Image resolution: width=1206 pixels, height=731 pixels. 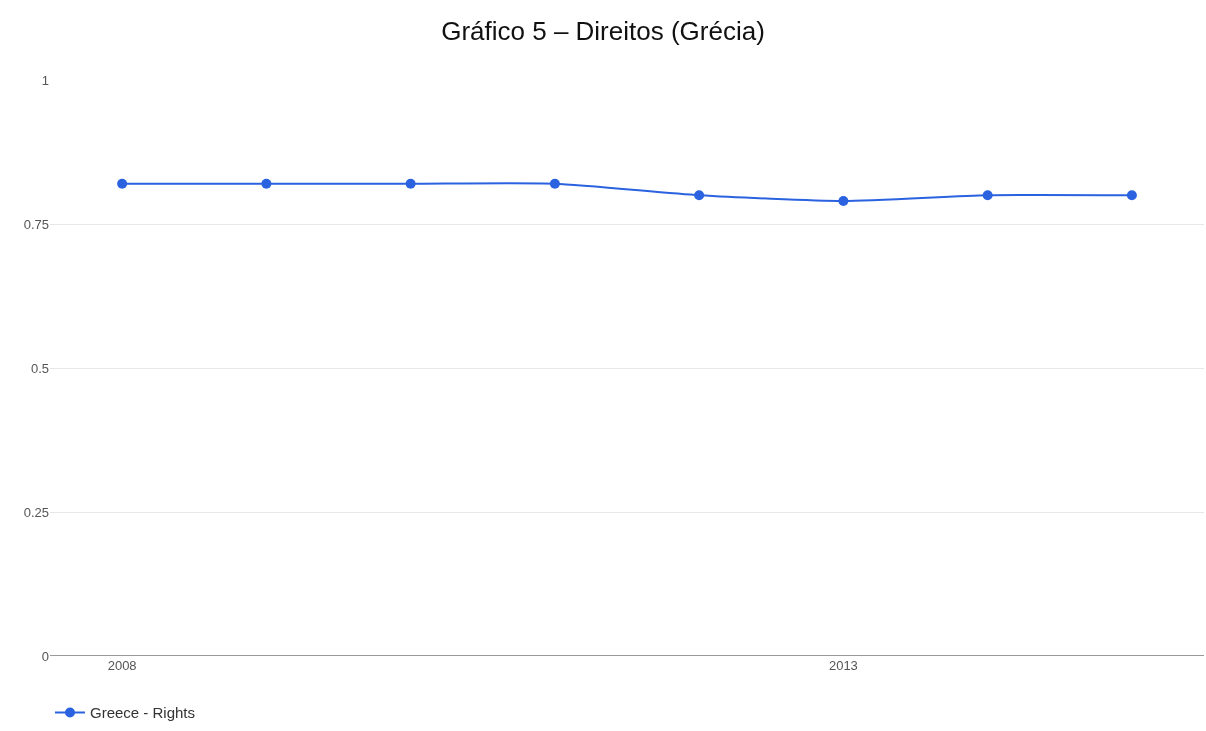 I want to click on chart-title: Gráfico 5 – Direitos (Grécia), so click(x=603, y=31).